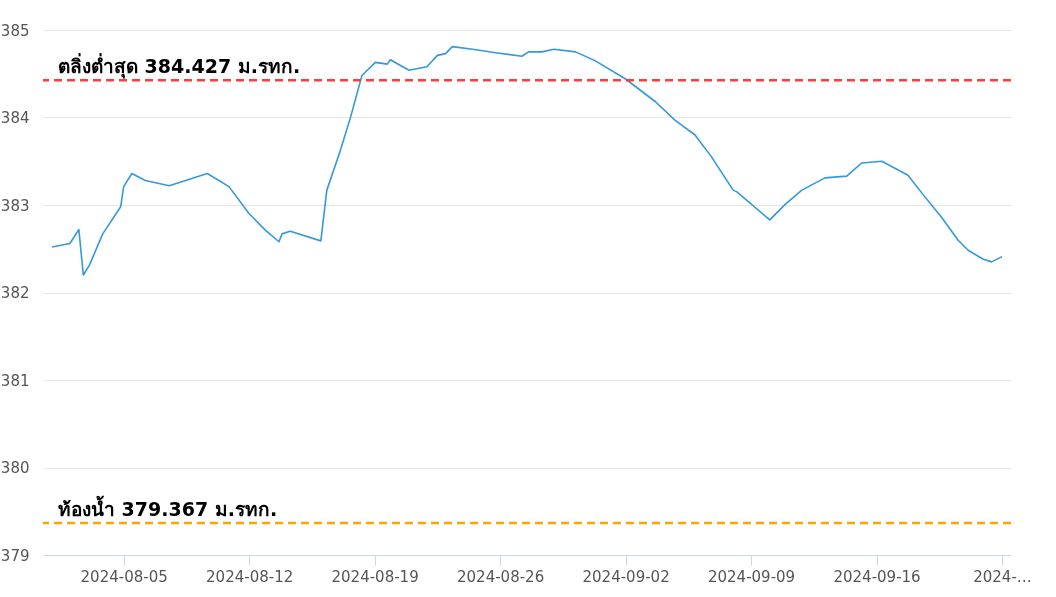 This screenshot has width=1056, height=597. I want to click on y-tick-label: 382, so click(15, 293).